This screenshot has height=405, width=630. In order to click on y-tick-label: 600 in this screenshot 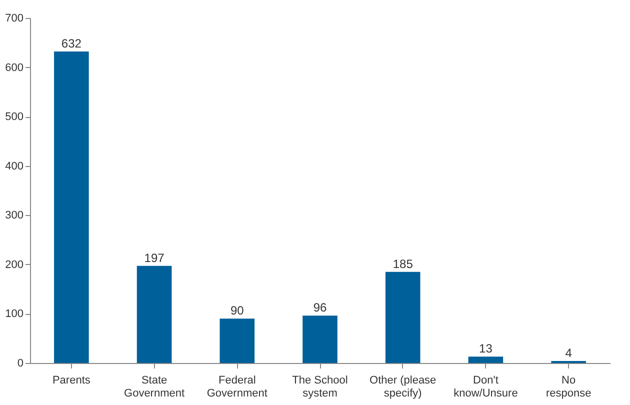, I will do `click(14, 68)`.